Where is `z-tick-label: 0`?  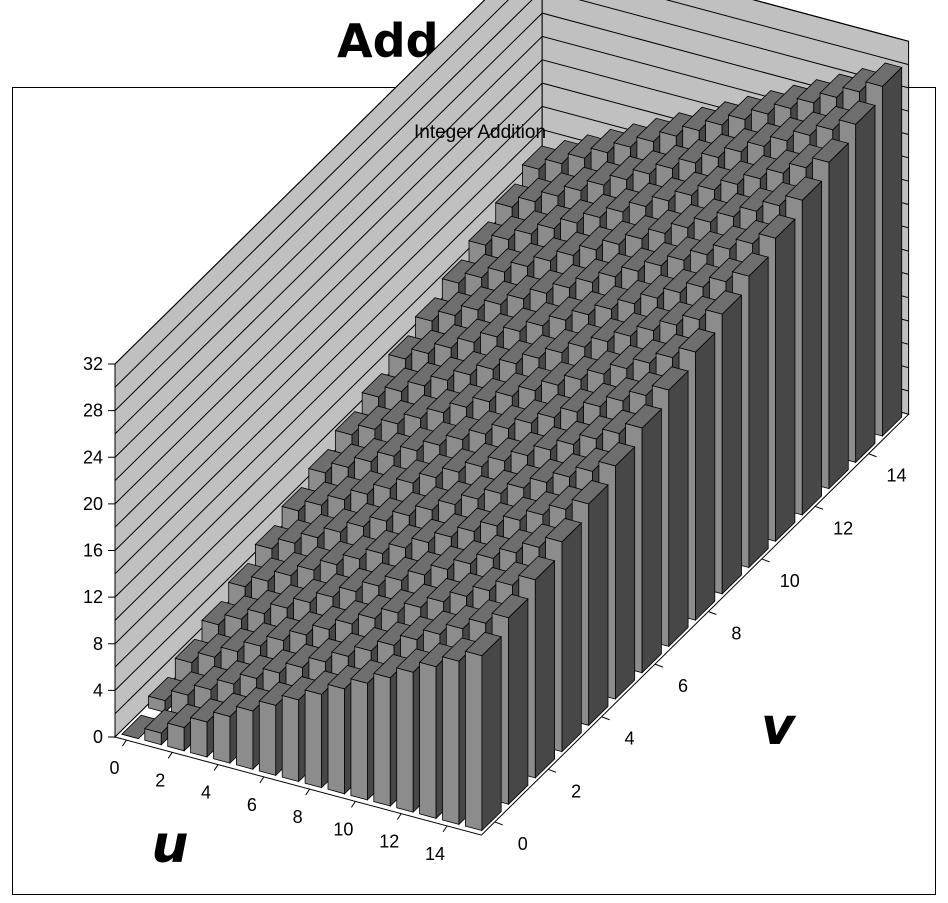 z-tick-label: 0 is located at coordinates (98, 737).